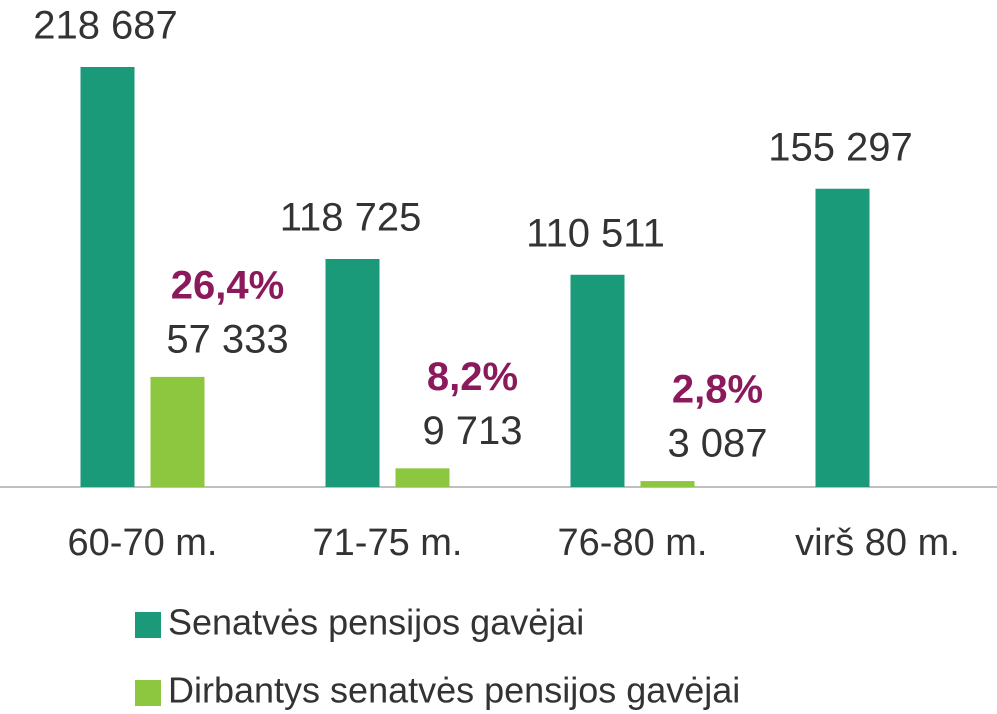 Image resolution: width=997 pixels, height=714 pixels. What do you see at coordinates (595, 233) in the screenshot?
I see `data-label: 110 511` at bounding box center [595, 233].